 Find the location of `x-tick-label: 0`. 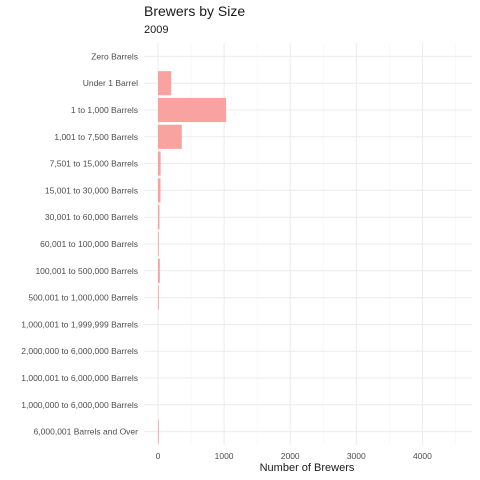

x-tick-label: 0 is located at coordinates (158, 456).